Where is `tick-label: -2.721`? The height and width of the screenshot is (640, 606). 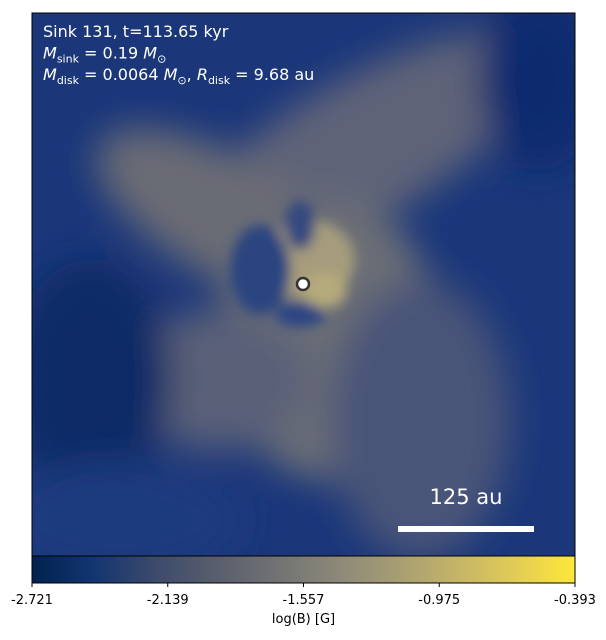 tick-label: -2.721 is located at coordinates (32, 600).